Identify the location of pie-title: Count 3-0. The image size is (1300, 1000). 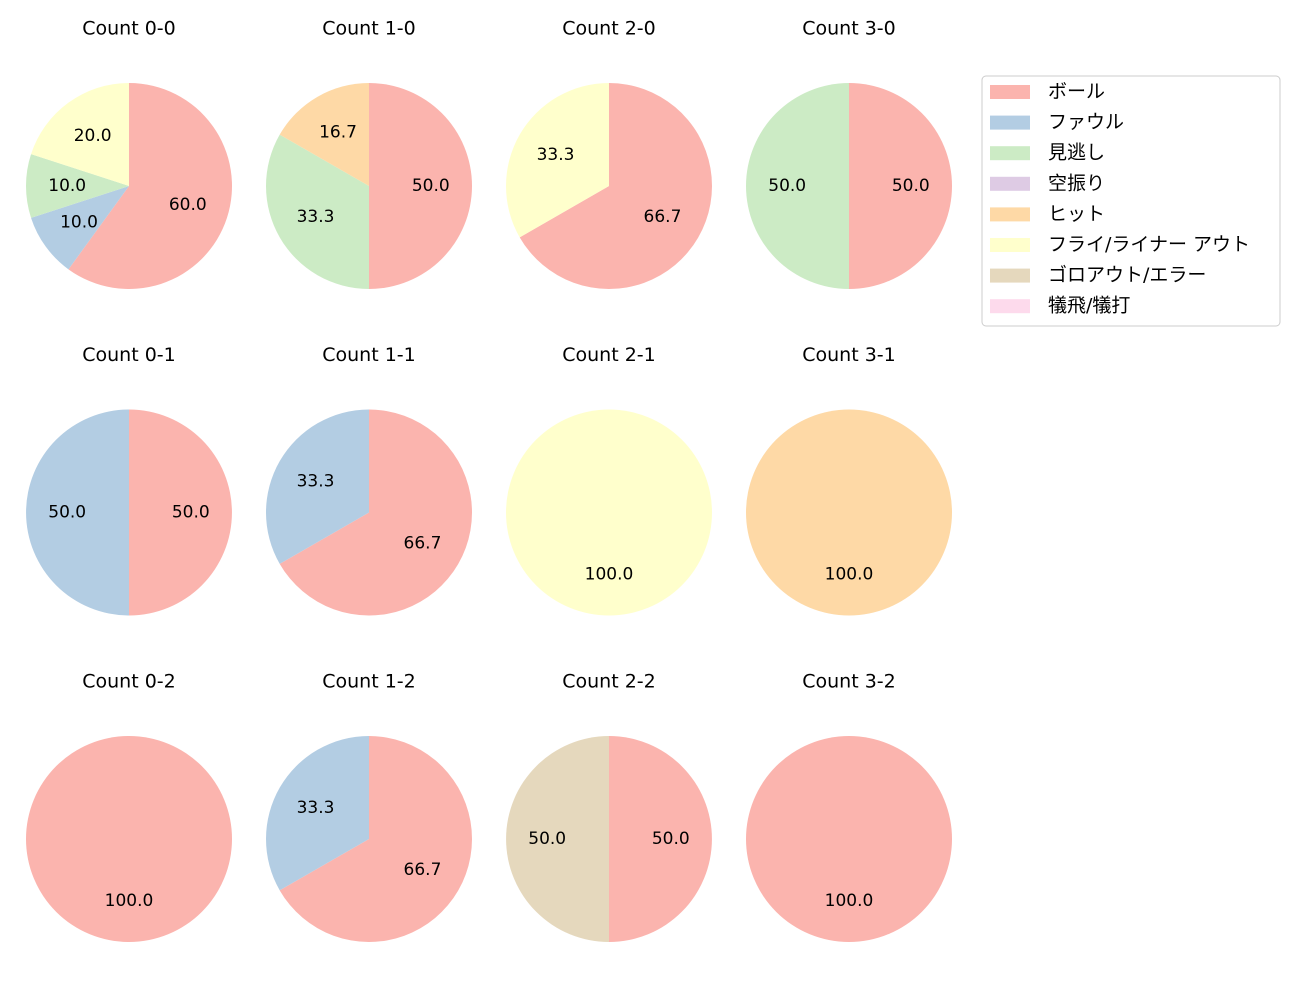
(849, 29).